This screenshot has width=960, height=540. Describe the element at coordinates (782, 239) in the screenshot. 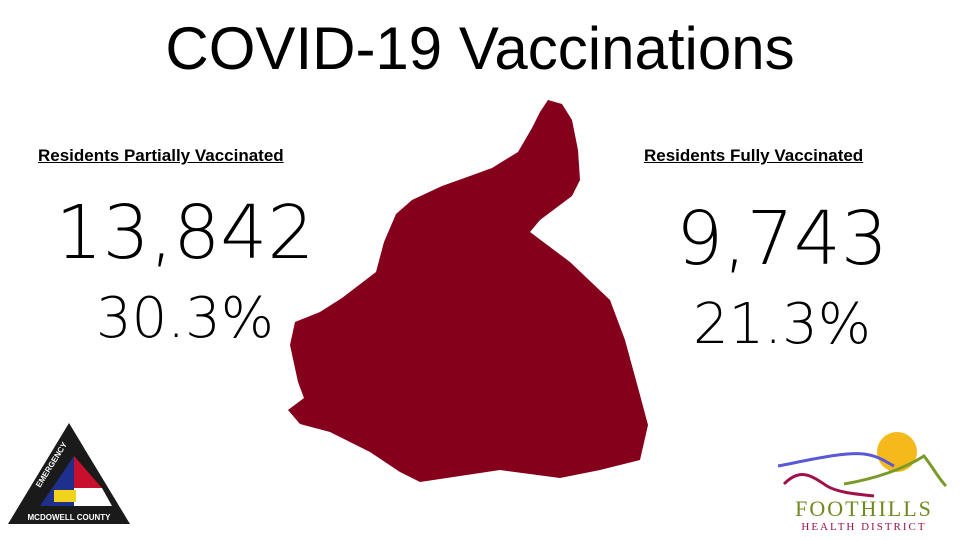

I see `full-count: 9,743` at that location.